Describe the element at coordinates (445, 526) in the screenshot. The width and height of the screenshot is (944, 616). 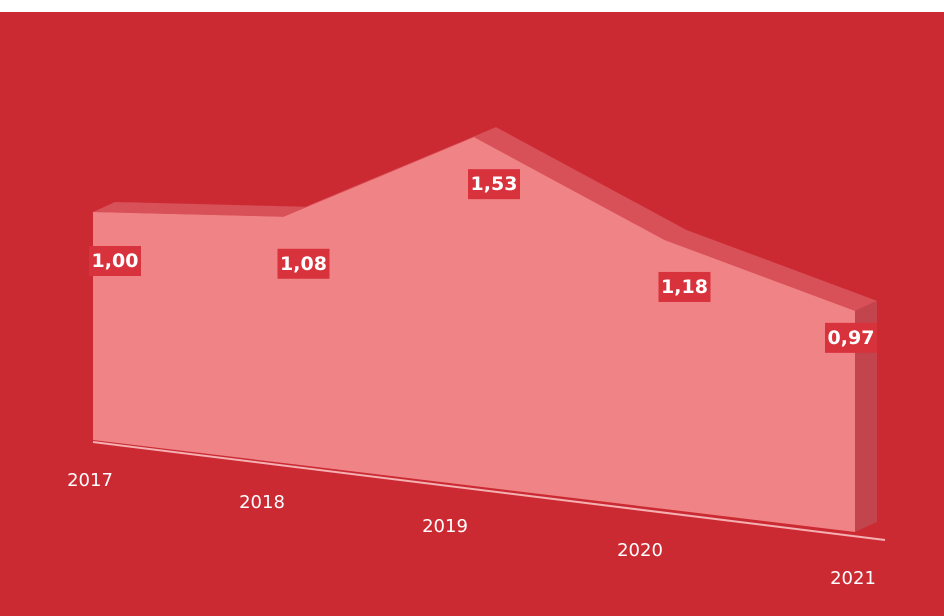
I see `x-tick-label-2019: 2019` at that location.